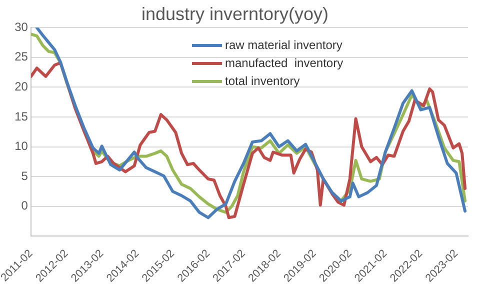  Describe the element at coordinates (21, 57) in the screenshot. I see `y-tick-label: 25` at that location.